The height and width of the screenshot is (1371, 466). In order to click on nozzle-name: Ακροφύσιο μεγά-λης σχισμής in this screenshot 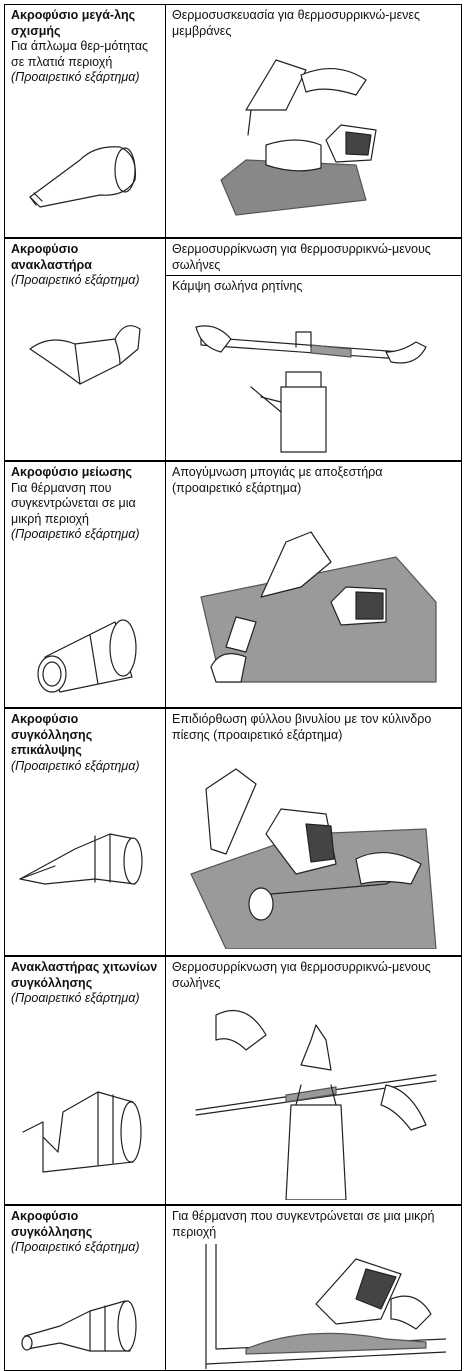, I will do `click(73, 23)`.